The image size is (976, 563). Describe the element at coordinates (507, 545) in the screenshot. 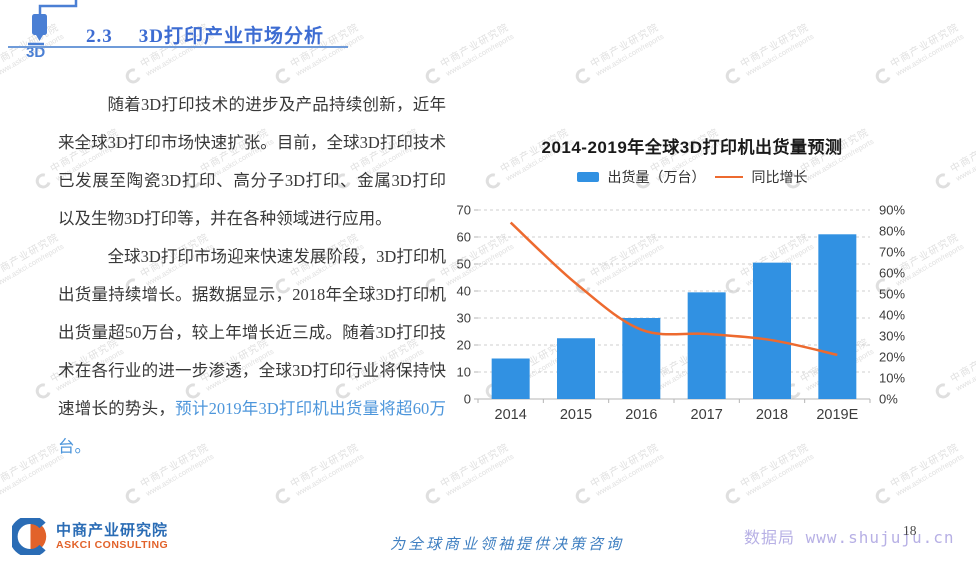

I see `footer-slogan: 为全球商业领袖提供决策咨询` at that location.